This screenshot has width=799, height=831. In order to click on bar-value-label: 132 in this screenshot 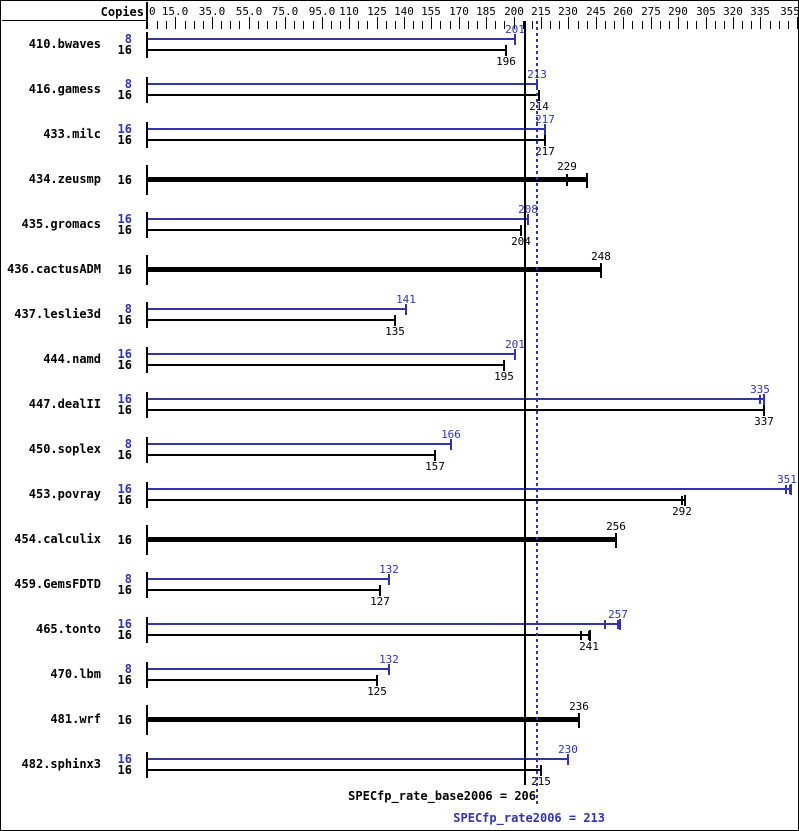, I will do `click(389, 659)`.